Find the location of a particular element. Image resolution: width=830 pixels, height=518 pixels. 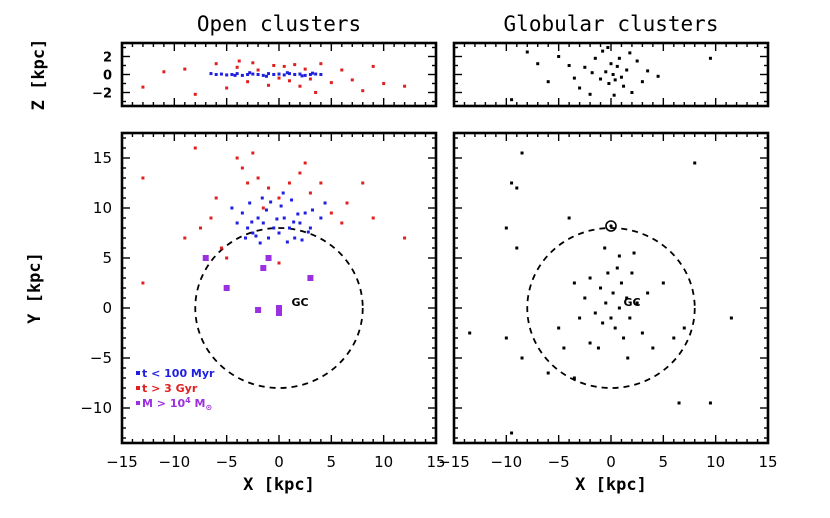

open-xy-points is located at coordinates (274, 231).